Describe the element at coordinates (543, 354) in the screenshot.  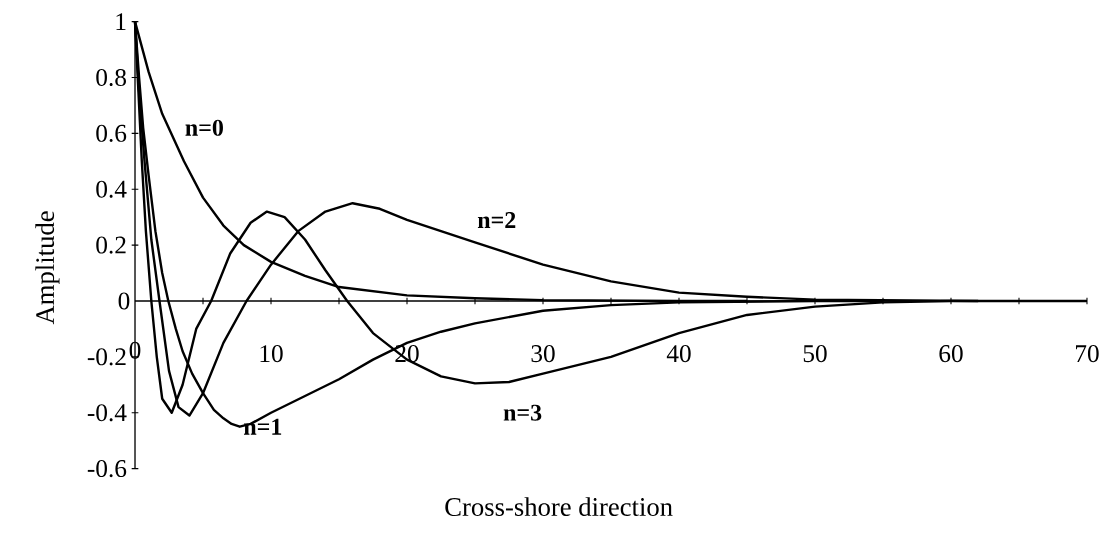
I see `x-tick-label: 30` at that location.